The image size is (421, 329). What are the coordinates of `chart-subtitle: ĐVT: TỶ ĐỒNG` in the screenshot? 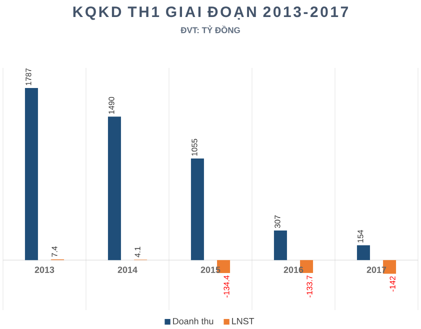 It's located at (210, 30).